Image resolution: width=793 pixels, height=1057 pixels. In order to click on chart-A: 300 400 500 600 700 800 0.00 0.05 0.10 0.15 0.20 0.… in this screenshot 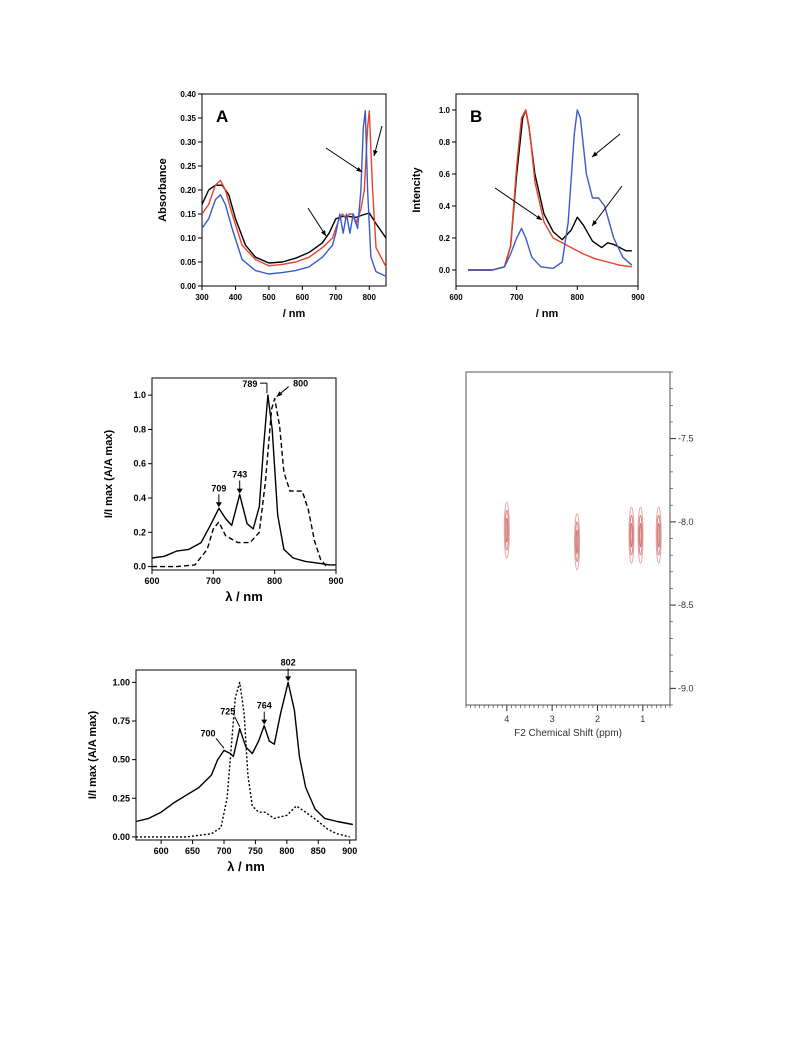, I will do `click(272, 205)`.